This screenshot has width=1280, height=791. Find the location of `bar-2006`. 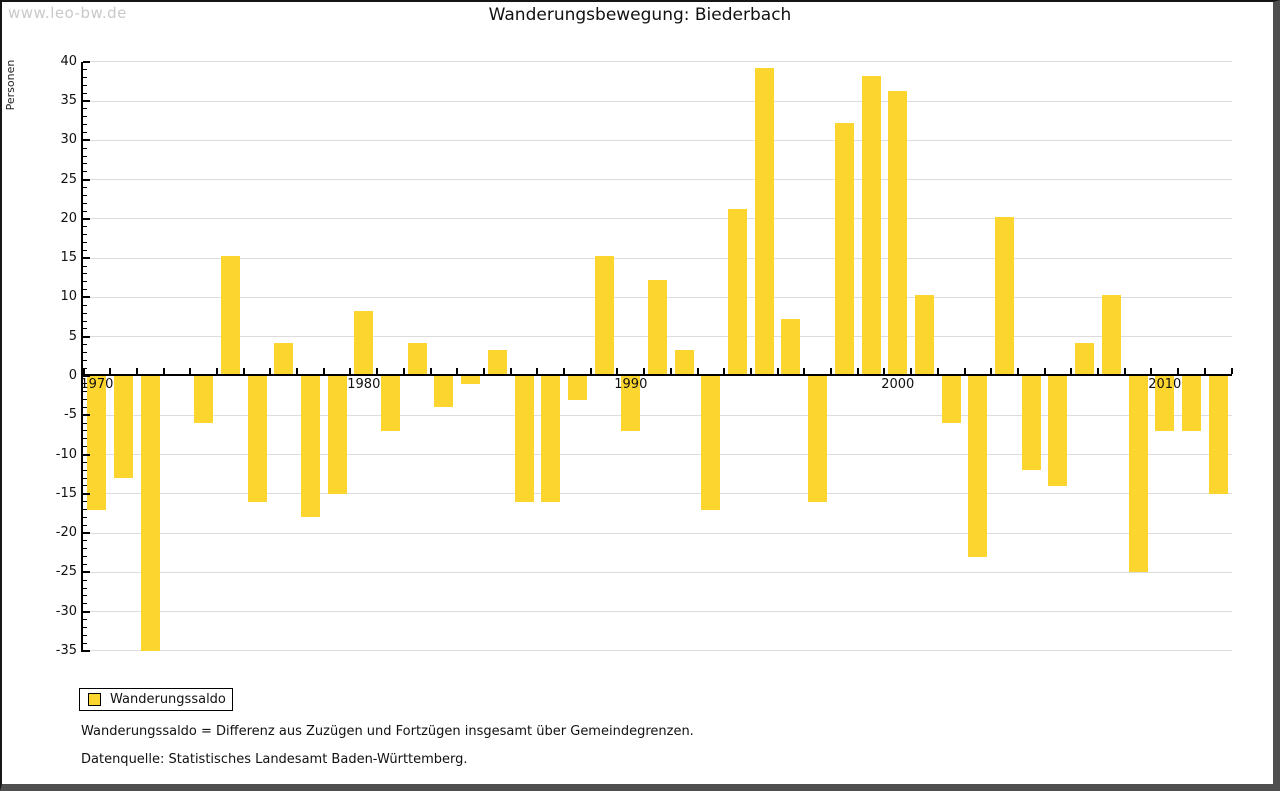

bar-2006 is located at coordinates (1058, 431).